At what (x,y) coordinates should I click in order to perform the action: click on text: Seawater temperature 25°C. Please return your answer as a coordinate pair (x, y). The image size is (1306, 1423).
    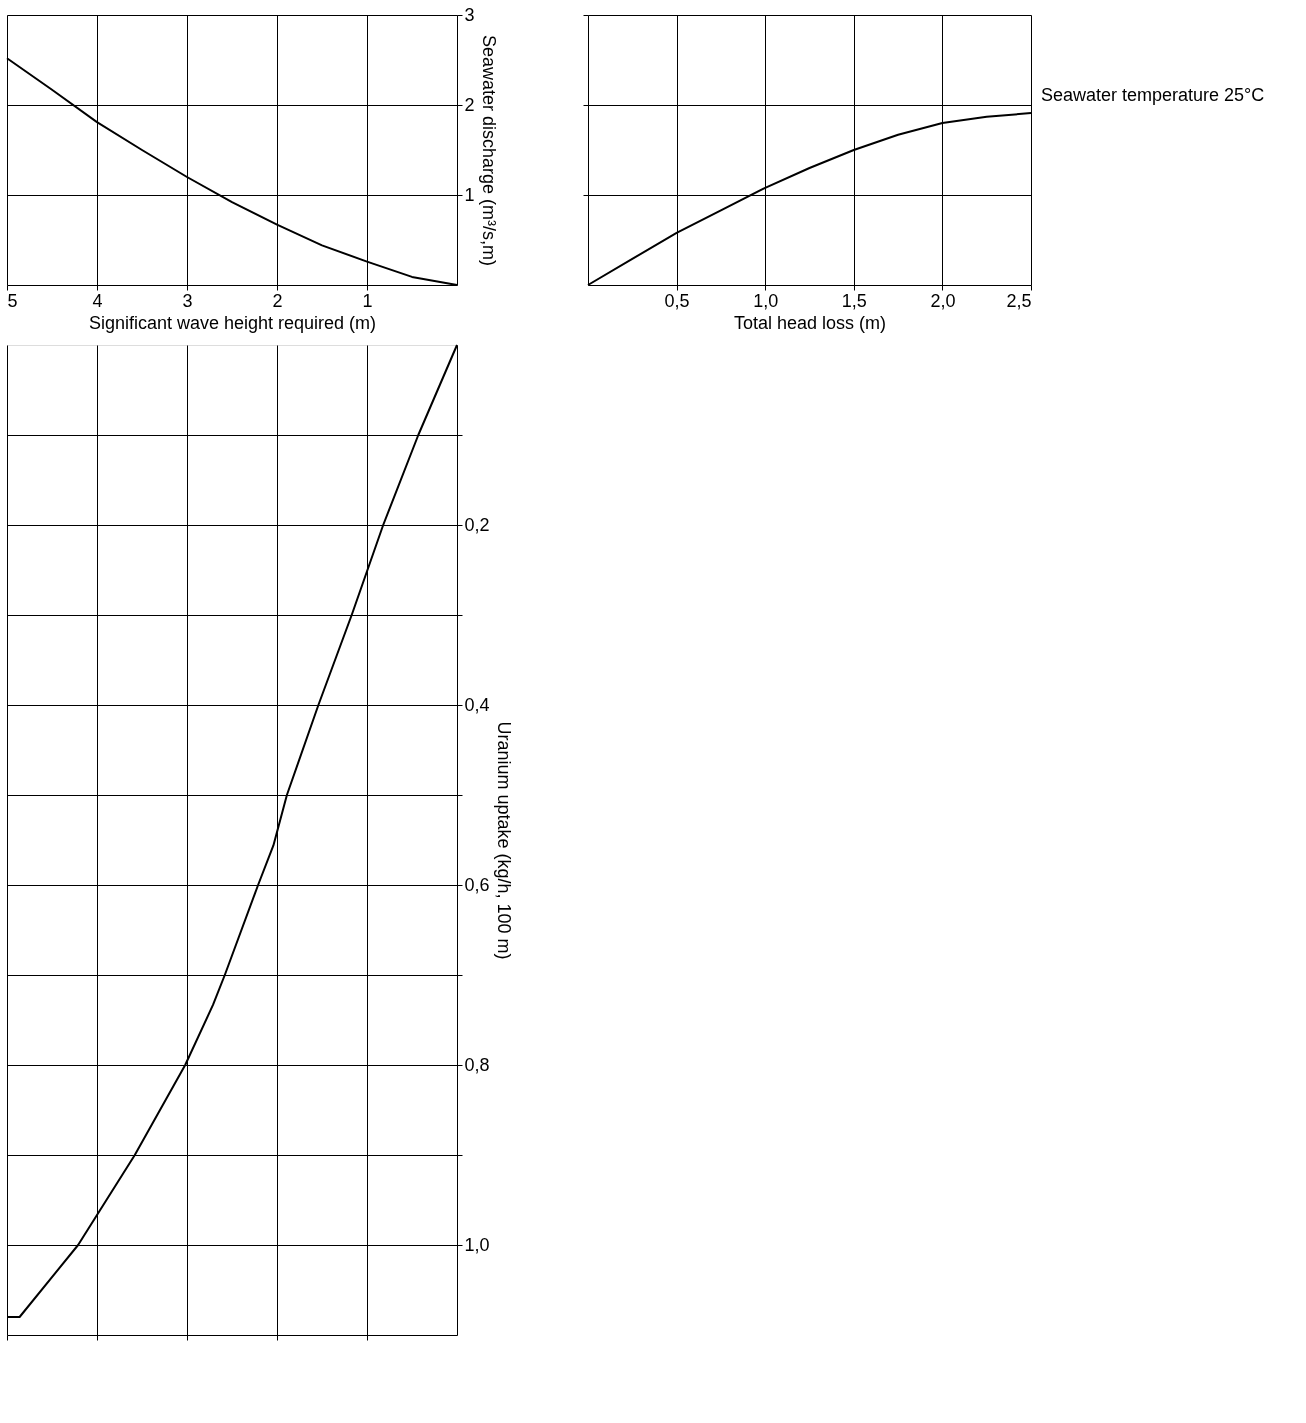
    Looking at the image, I should click on (1153, 95).